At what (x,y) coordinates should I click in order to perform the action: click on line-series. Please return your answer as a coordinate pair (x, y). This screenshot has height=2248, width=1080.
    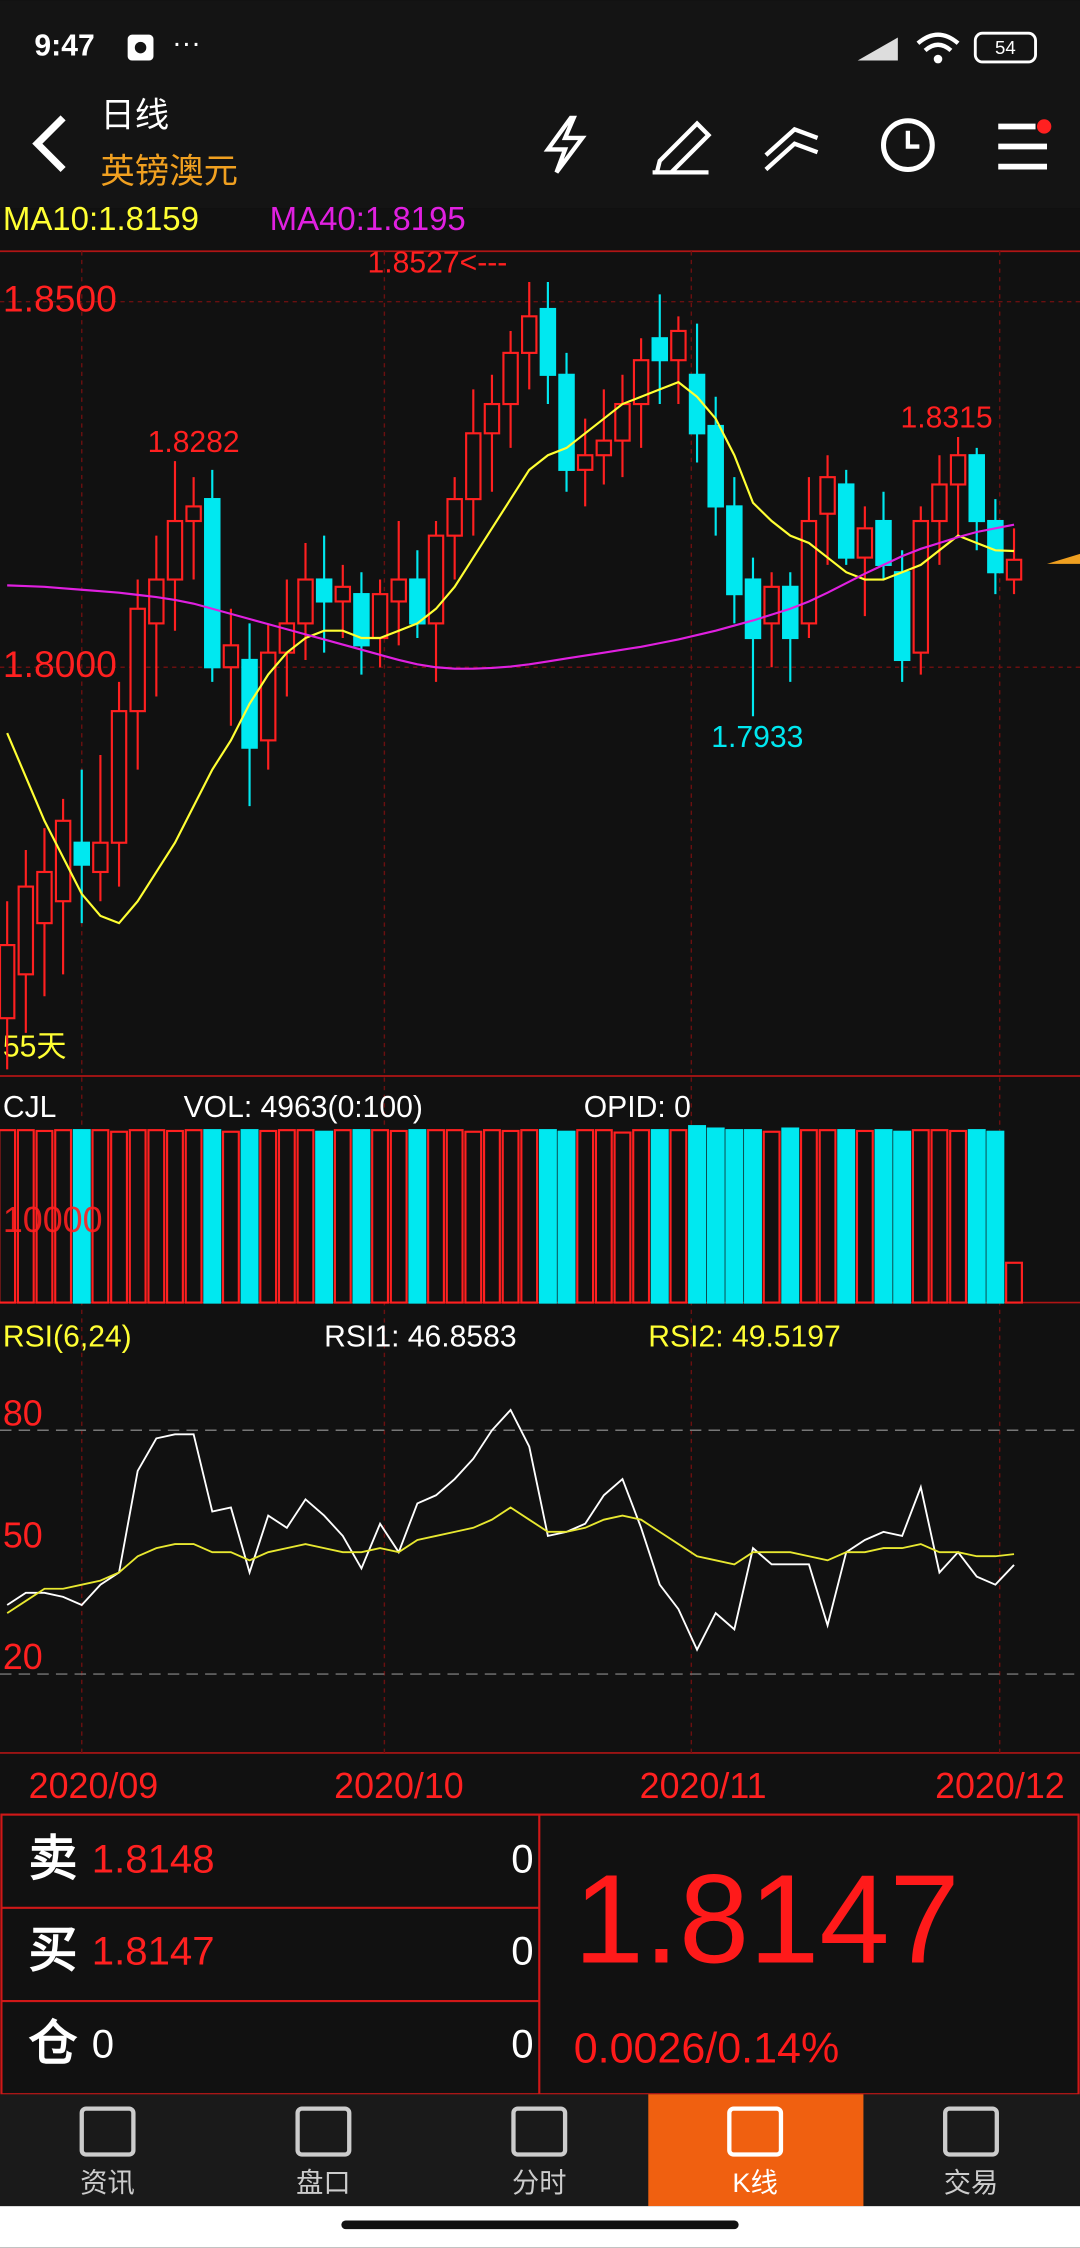
    Looking at the image, I should click on (510, 1560).